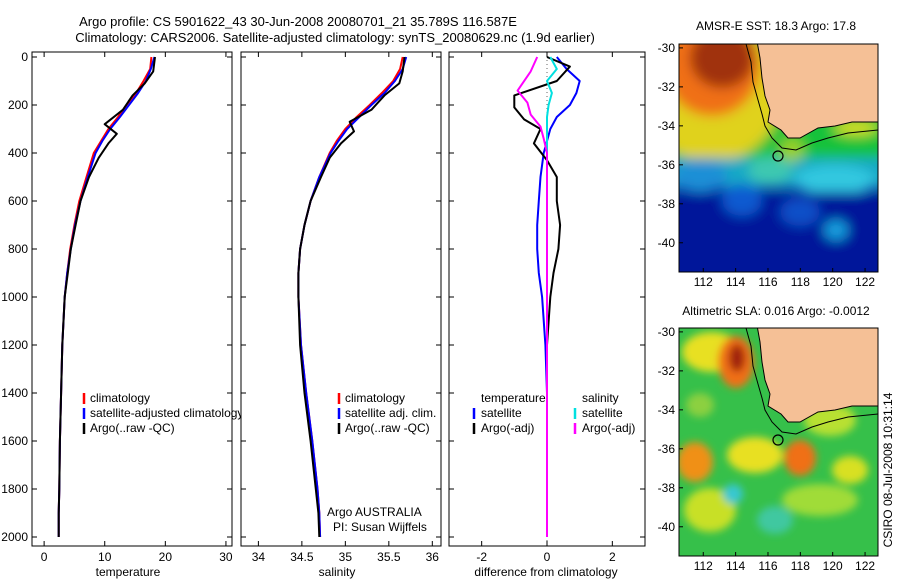 This screenshot has height=580, width=900. I want to click on legend-label-temp-argo: Argo(-adj), so click(507, 428).